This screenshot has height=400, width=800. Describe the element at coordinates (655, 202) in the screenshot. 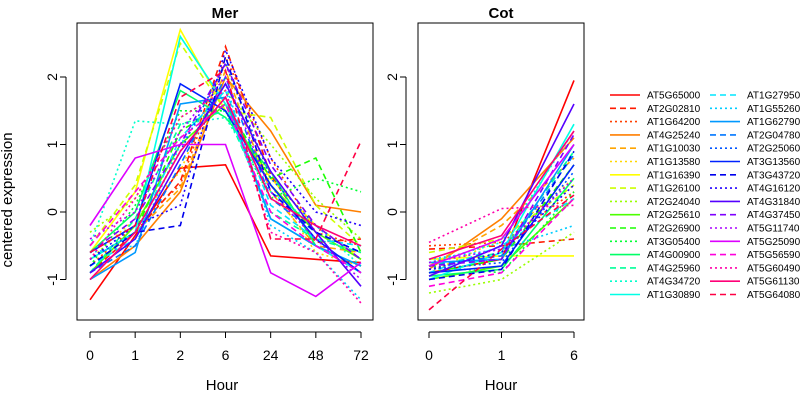

I see `legend-item-at2g24040: AT2G24040` at that location.